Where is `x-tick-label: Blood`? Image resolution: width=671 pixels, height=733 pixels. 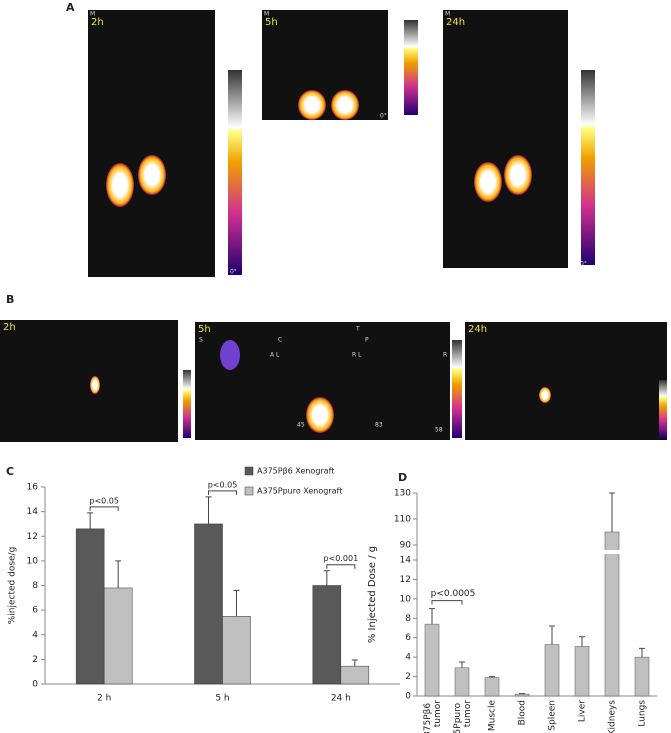
x-tick-label: Blood is located at coordinates (523, 712).